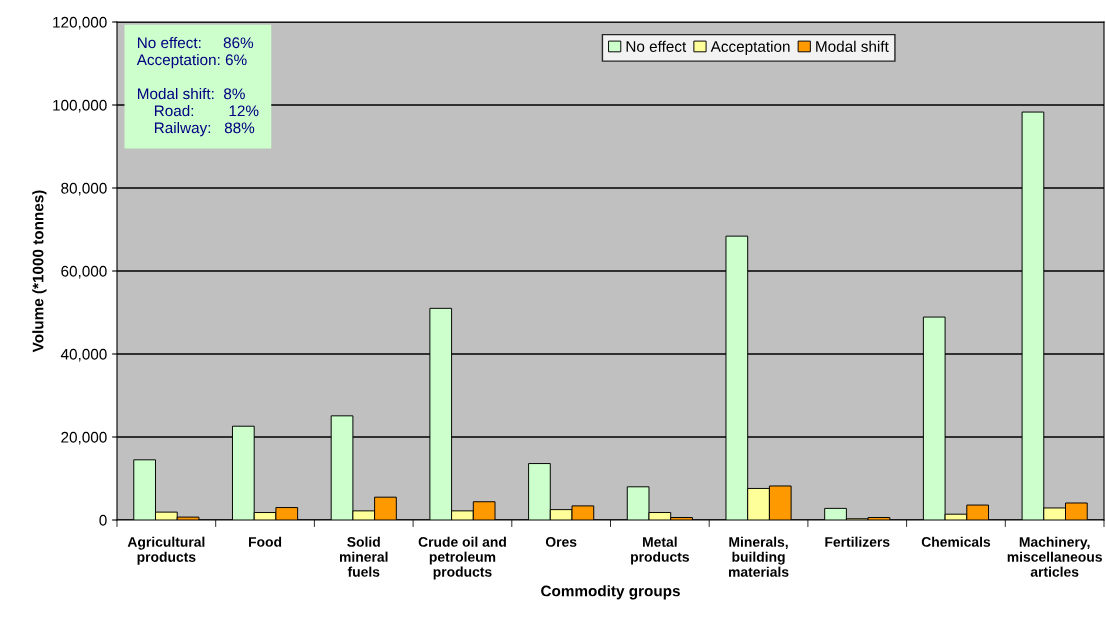  What do you see at coordinates (80, 106) in the screenshot?
I see `y-tick-label: 100,000` at bounding box center [80, 106].